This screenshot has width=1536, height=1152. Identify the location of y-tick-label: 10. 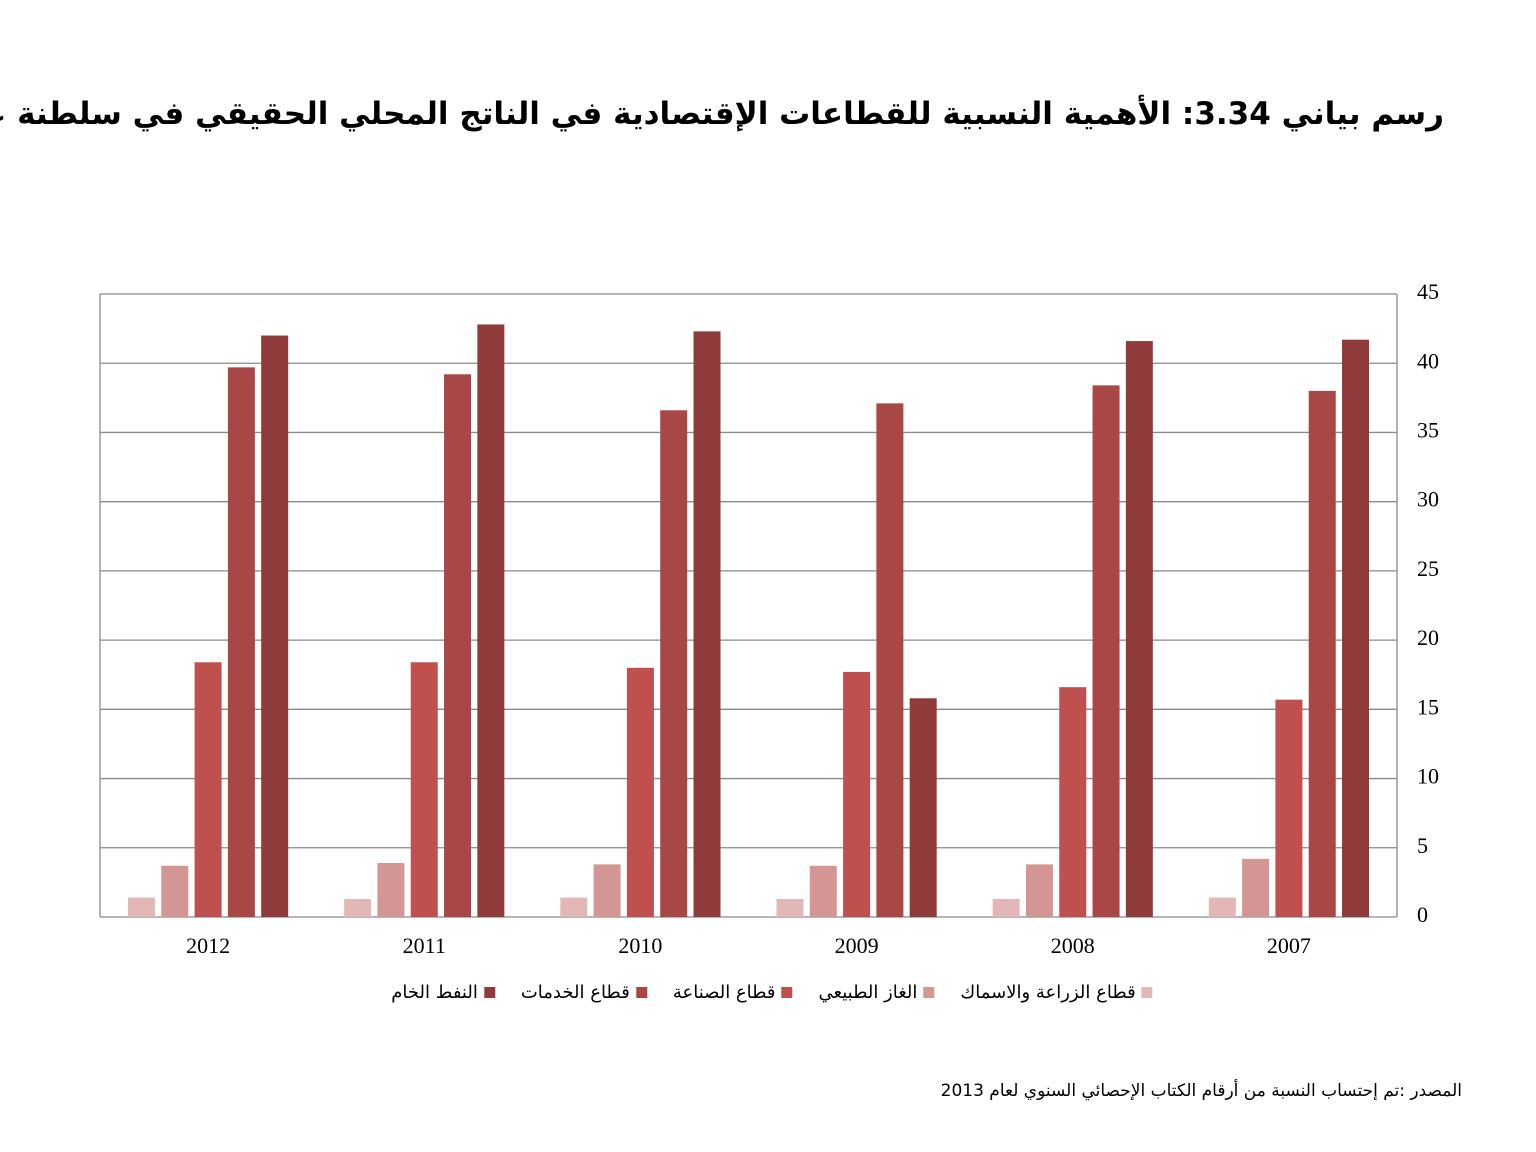
(1428, 776).